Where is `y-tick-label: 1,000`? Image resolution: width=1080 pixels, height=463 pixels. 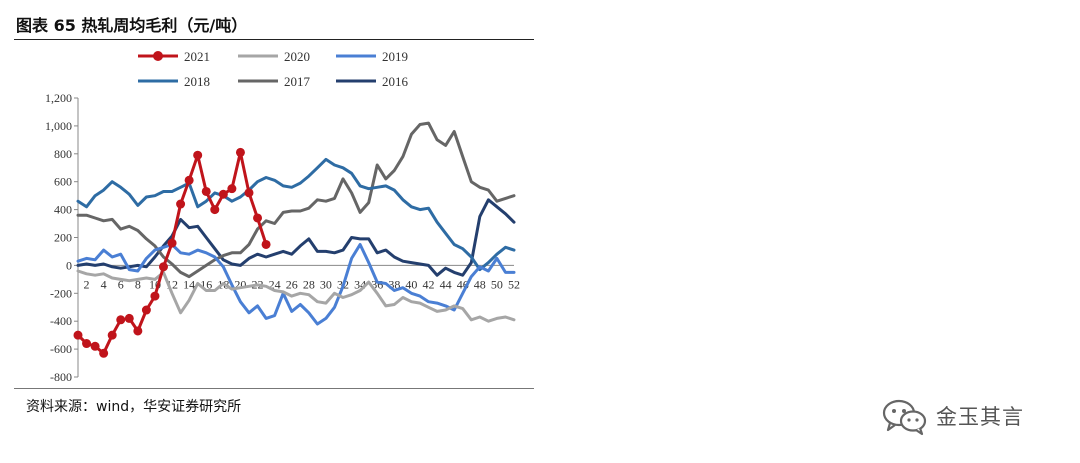
y-tick-label: 1,000 is located at coordinates (58, 126).